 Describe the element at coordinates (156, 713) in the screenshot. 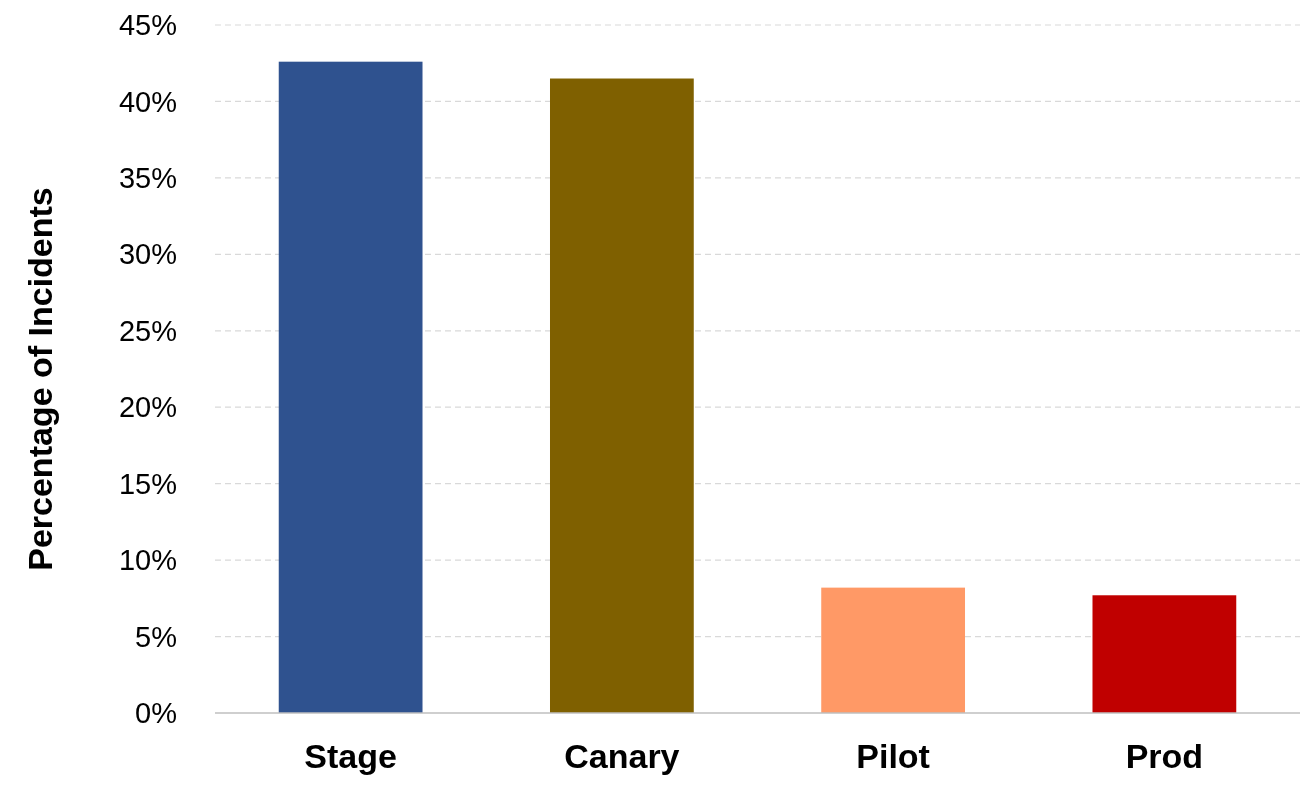

I see `y-tick-label: 0%` at that location.